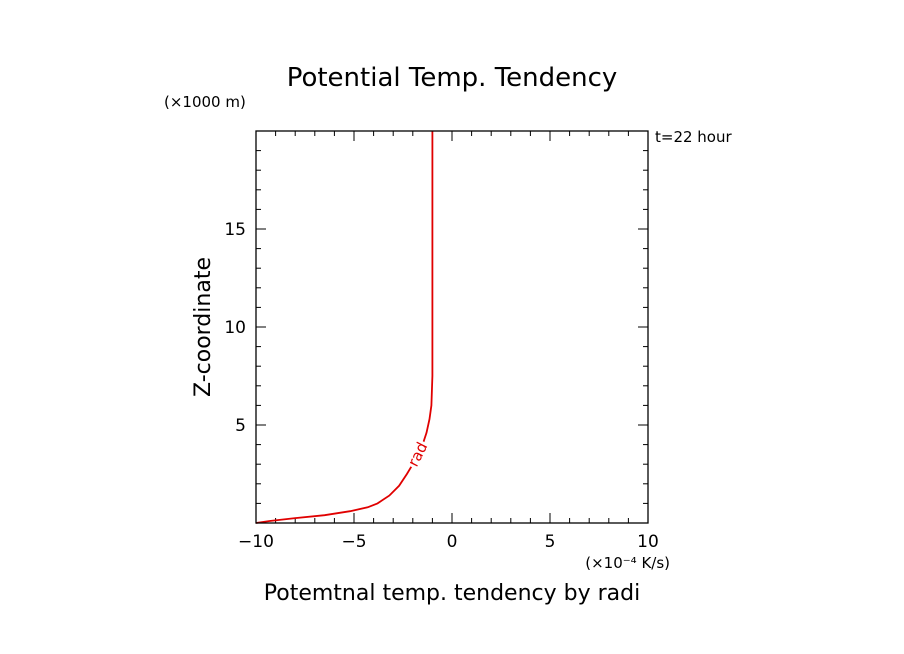 Image resolution: width=904 pixels, height=654 pixels. What do you see at coordinates (353, 542) in the screenshot?
I see `x-tick-label: −5` at bounding box center [353, 542].